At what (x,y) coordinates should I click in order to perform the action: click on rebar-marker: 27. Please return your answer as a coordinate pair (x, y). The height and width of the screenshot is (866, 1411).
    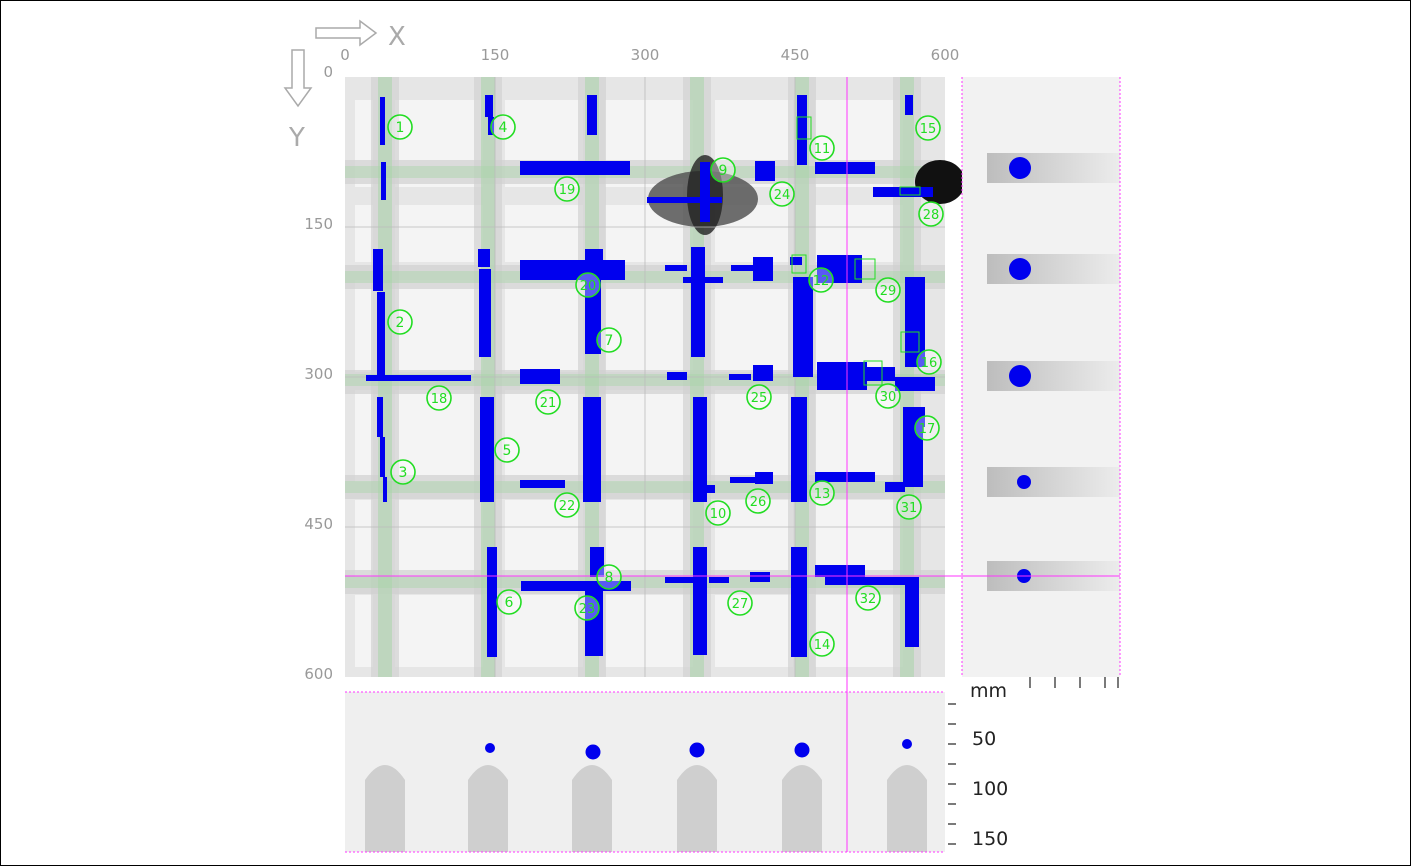
    Looking at the image, I should click on (740, 603).